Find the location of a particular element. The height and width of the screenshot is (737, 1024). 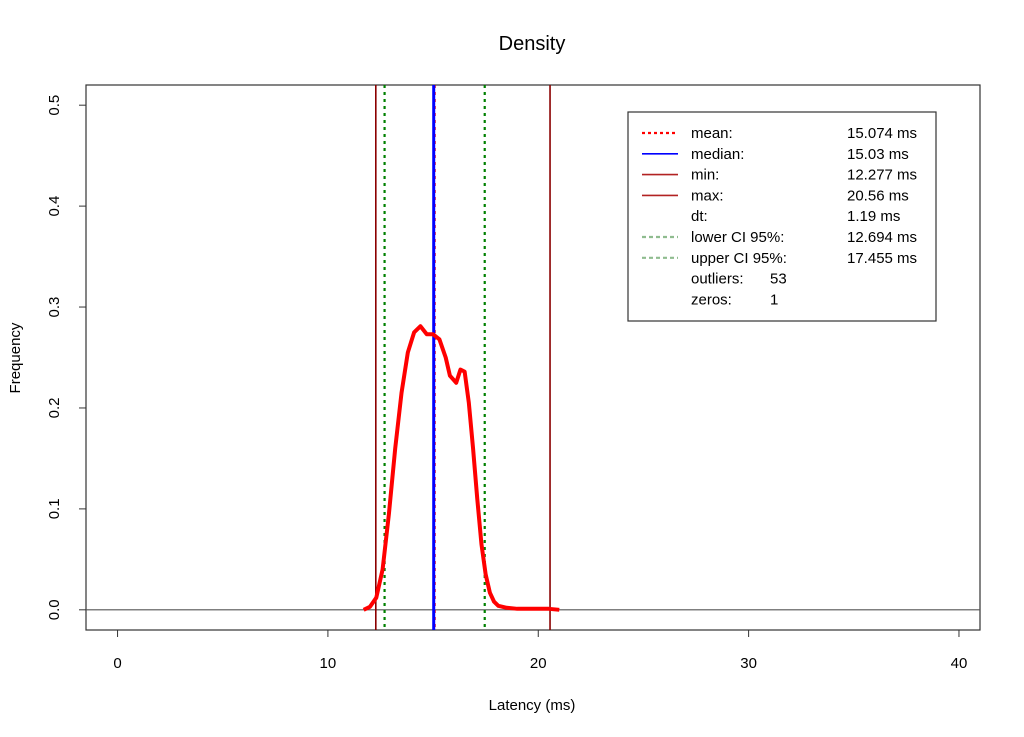

legend-value: 17.455 ms is located at coordinates (882, 258).